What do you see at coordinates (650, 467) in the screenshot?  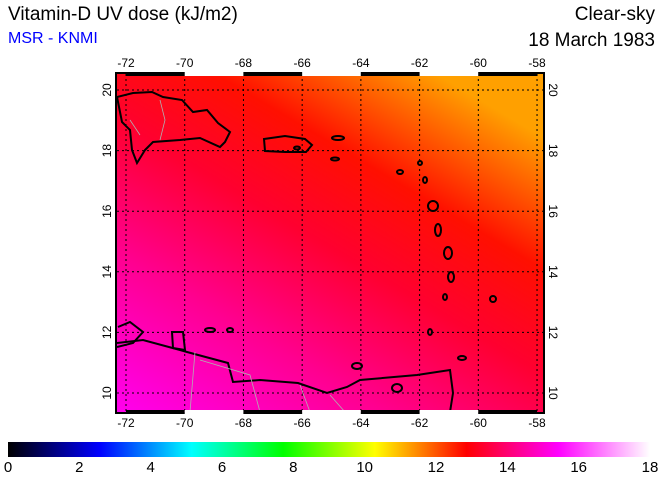 I see `colorbar-tick-label: 18` at bounding box center [650, 467].